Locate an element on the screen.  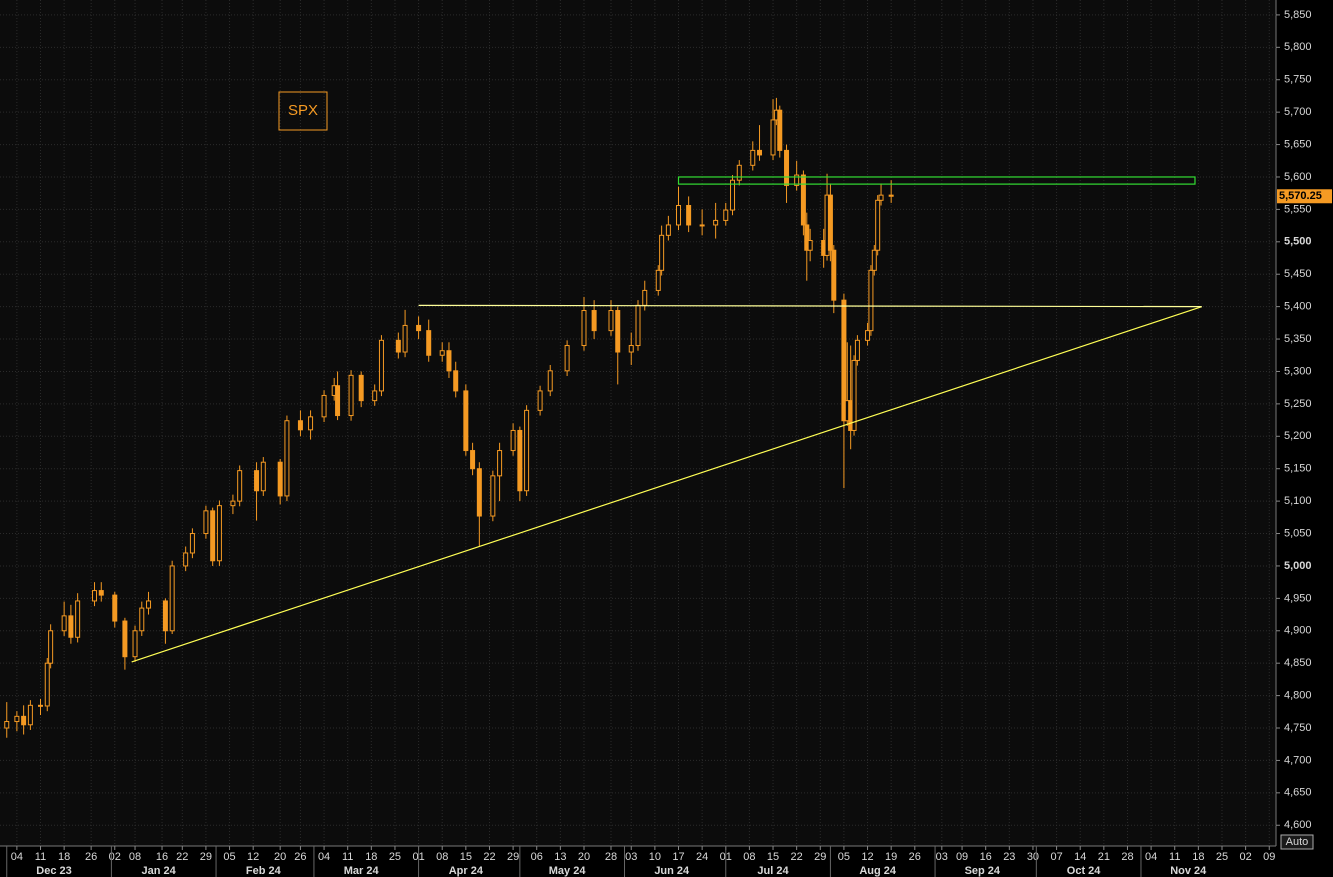
x-tick-label: 12 is located at coordinates (253, 857).